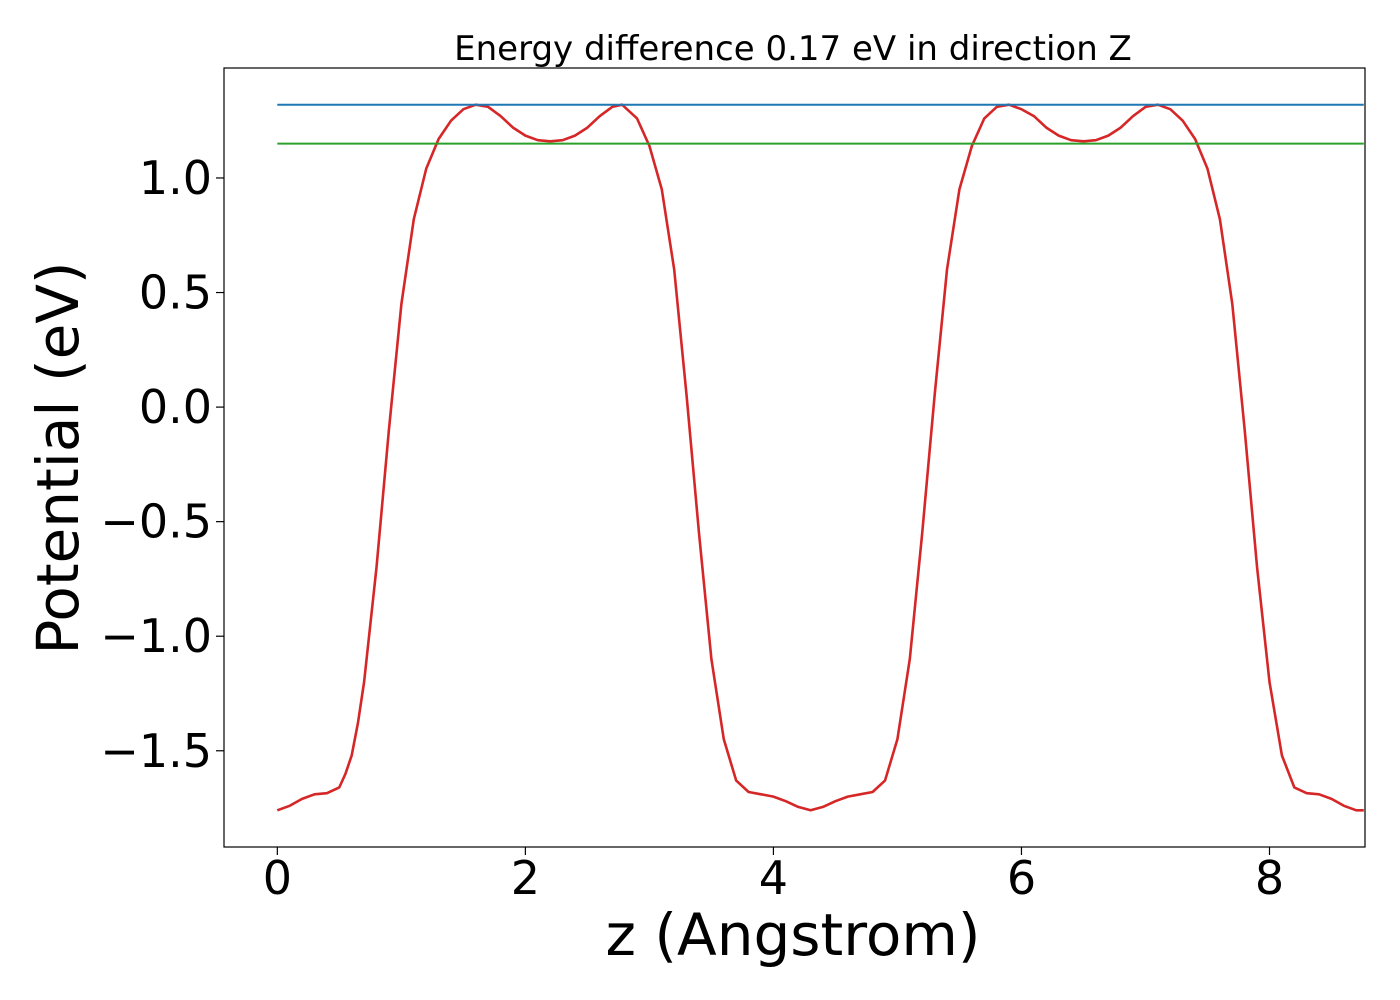 This screenshot has width=1400, height=1000. What do you see at coordinates (156, 636) in the screenshot?
I see `y-tick-label: −1.0` at bounding box center [156, 636].